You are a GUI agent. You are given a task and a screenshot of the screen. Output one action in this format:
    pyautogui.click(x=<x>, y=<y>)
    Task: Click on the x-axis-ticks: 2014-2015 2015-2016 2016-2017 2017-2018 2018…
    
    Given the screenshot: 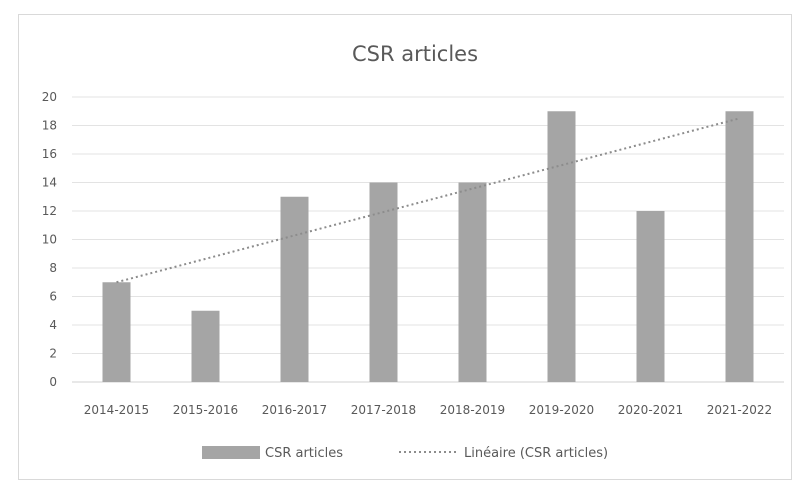 What is the action you would take?
    pyautogui.click(x=428, y=410)
    